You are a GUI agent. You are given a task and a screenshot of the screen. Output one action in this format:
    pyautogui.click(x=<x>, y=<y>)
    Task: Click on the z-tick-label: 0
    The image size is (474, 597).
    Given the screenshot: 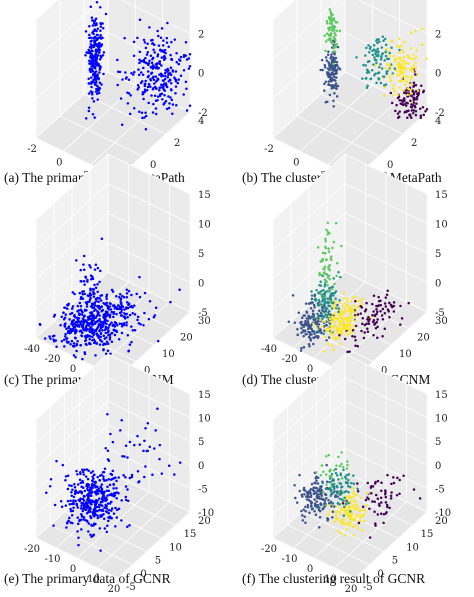 What is the action you would take?
    pyautogui.click(x=438, y=74)
    